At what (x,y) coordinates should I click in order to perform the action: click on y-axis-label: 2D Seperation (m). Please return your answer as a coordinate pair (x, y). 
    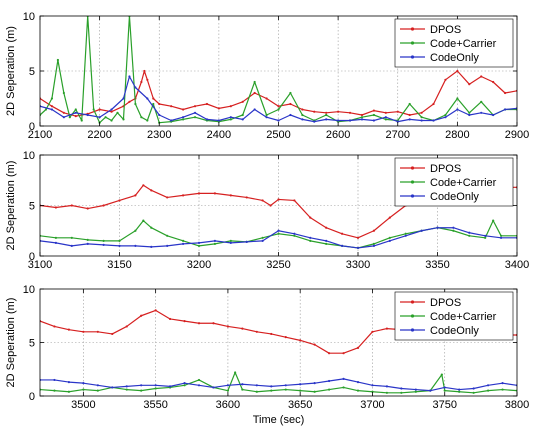
    Looking at the image, I should click on (11, 71).